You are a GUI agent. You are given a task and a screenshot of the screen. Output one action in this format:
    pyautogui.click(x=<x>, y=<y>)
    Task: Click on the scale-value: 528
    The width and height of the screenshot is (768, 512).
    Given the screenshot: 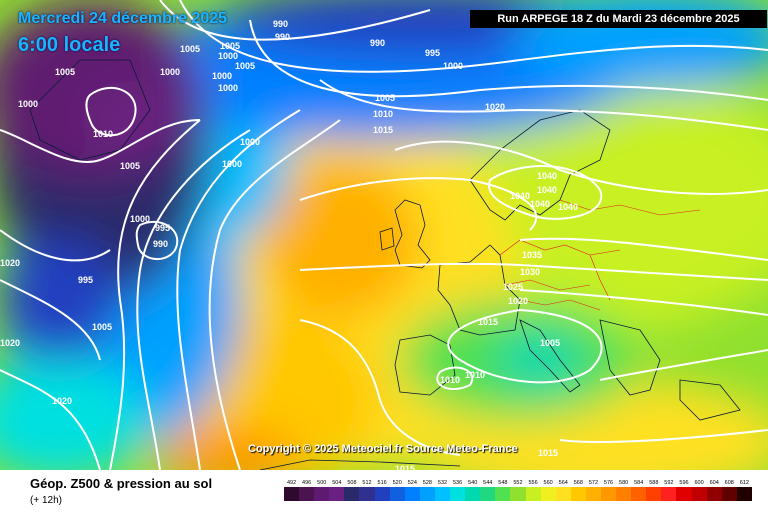 What is the action you would take?
    pyautogui.click(x=427, y=483)
    